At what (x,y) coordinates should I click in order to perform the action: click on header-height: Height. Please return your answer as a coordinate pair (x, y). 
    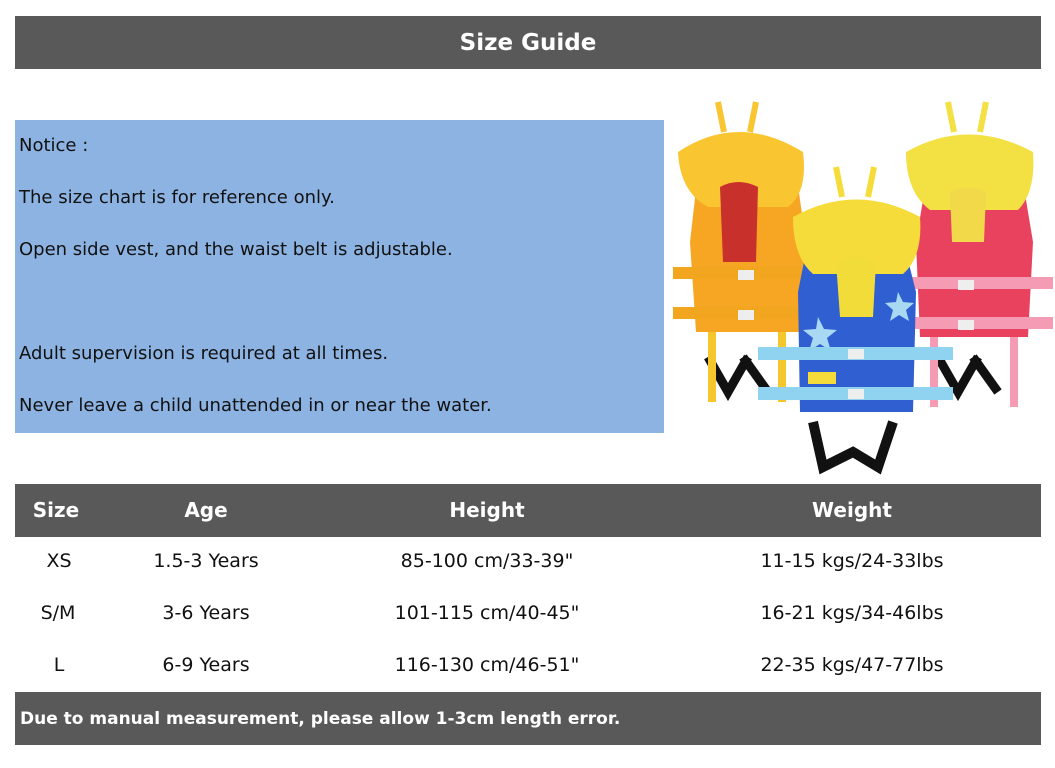
    Looking at the image, I should click on (487, 510).